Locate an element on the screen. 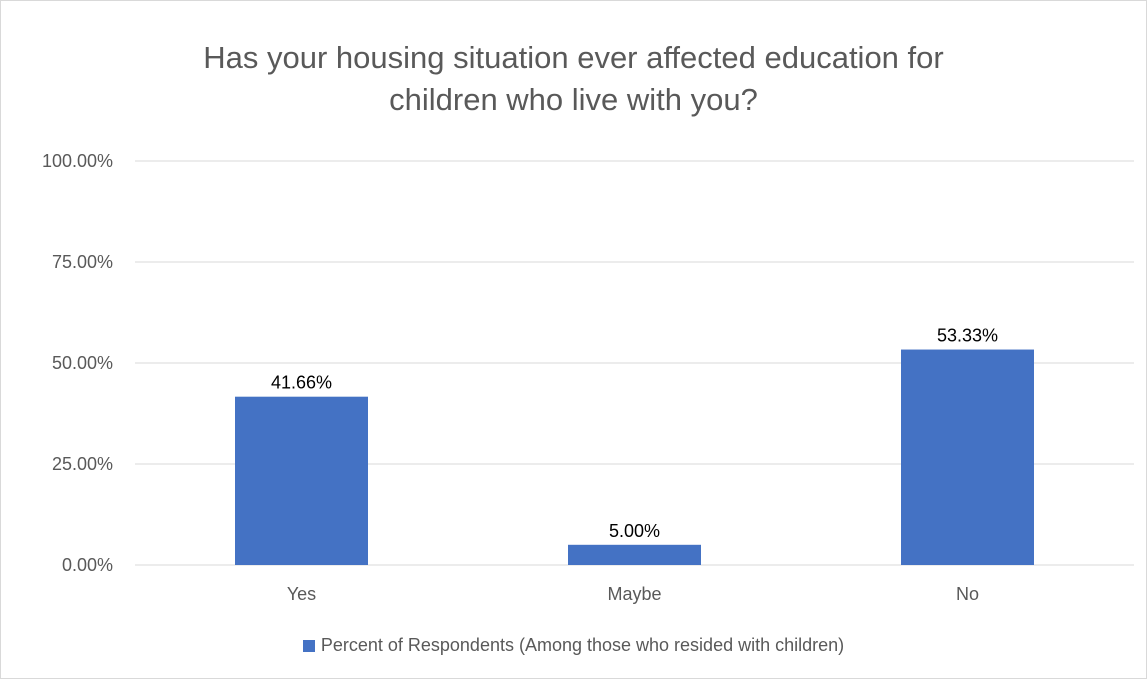  x-tick-label: Maybe is located at coordinates (634, 594).